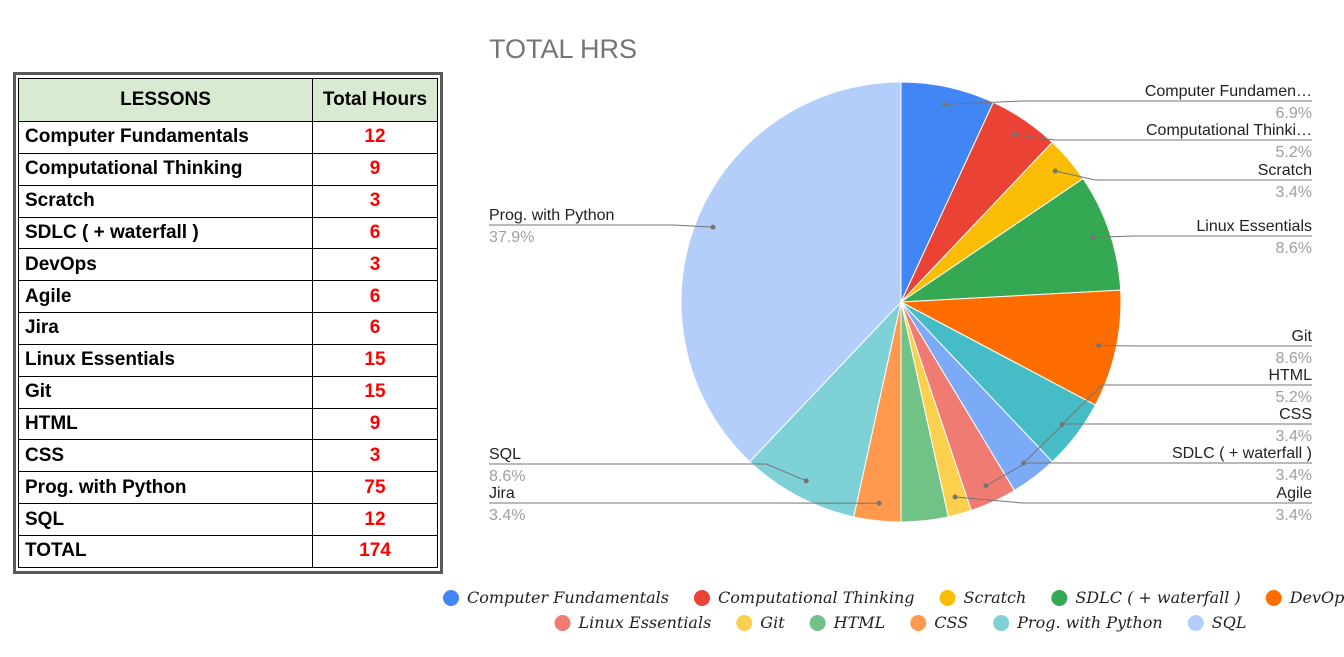 This screenshot has height=657, width=1344. Describe the element at coordinates (228, 169) in the screenshot. I see `table-row: Computational Thinking 9` at that location.